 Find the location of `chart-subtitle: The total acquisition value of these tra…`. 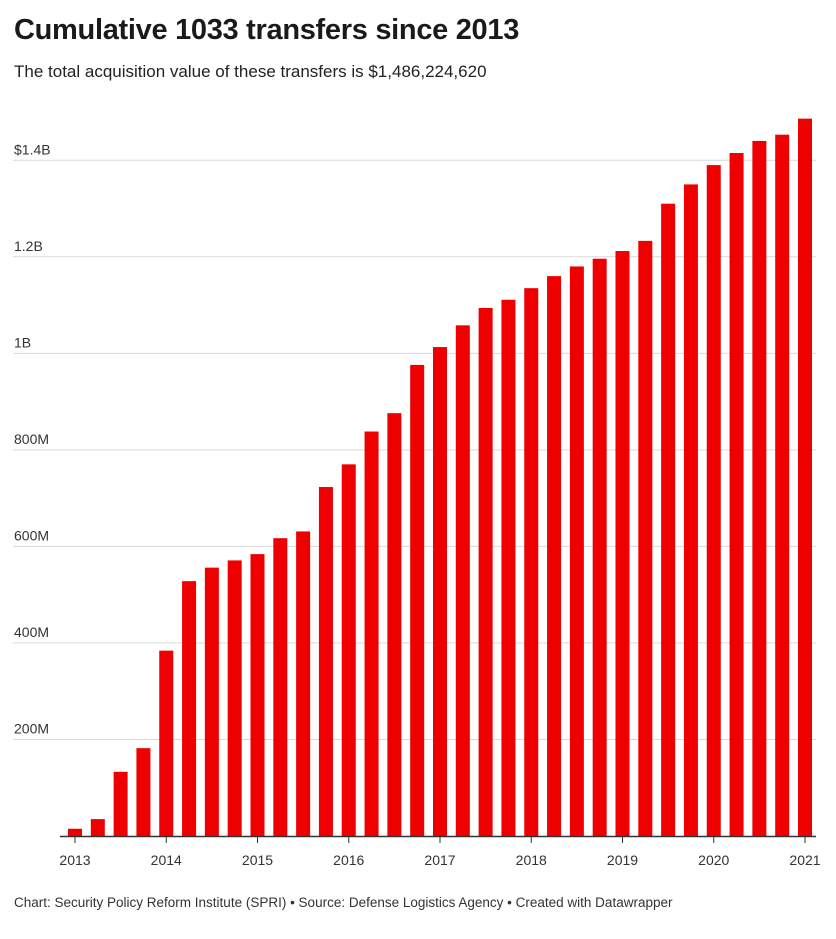

chart-subtitle: The total acquisition value of these tra… is located at coordinates (250, 71).